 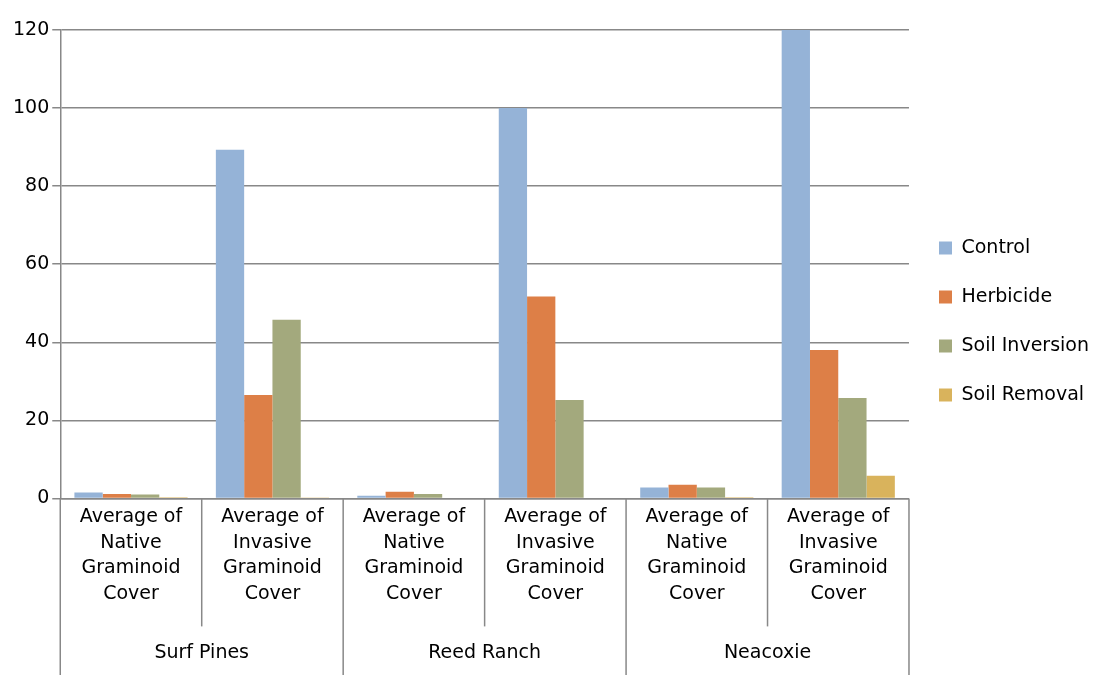 What do you see at coordinates (37, 262) in the screenshot?
I see `y-tick-label: 60` at bounding box center [37, 262].